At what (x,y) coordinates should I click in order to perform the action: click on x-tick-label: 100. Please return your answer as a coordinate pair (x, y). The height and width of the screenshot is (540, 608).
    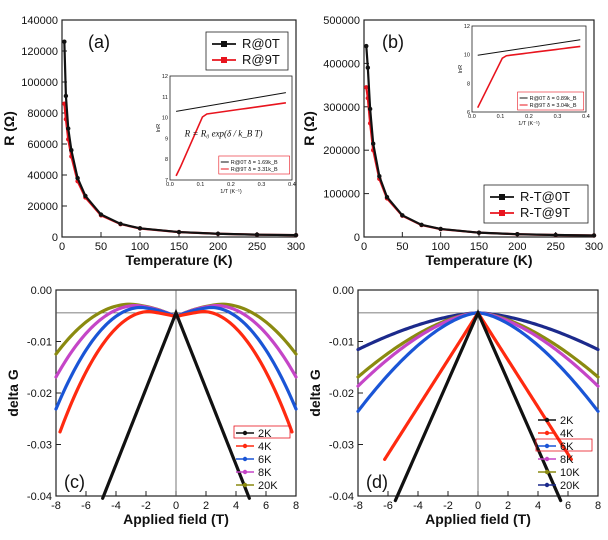
    Looking at the image, I should click on (440, 247).